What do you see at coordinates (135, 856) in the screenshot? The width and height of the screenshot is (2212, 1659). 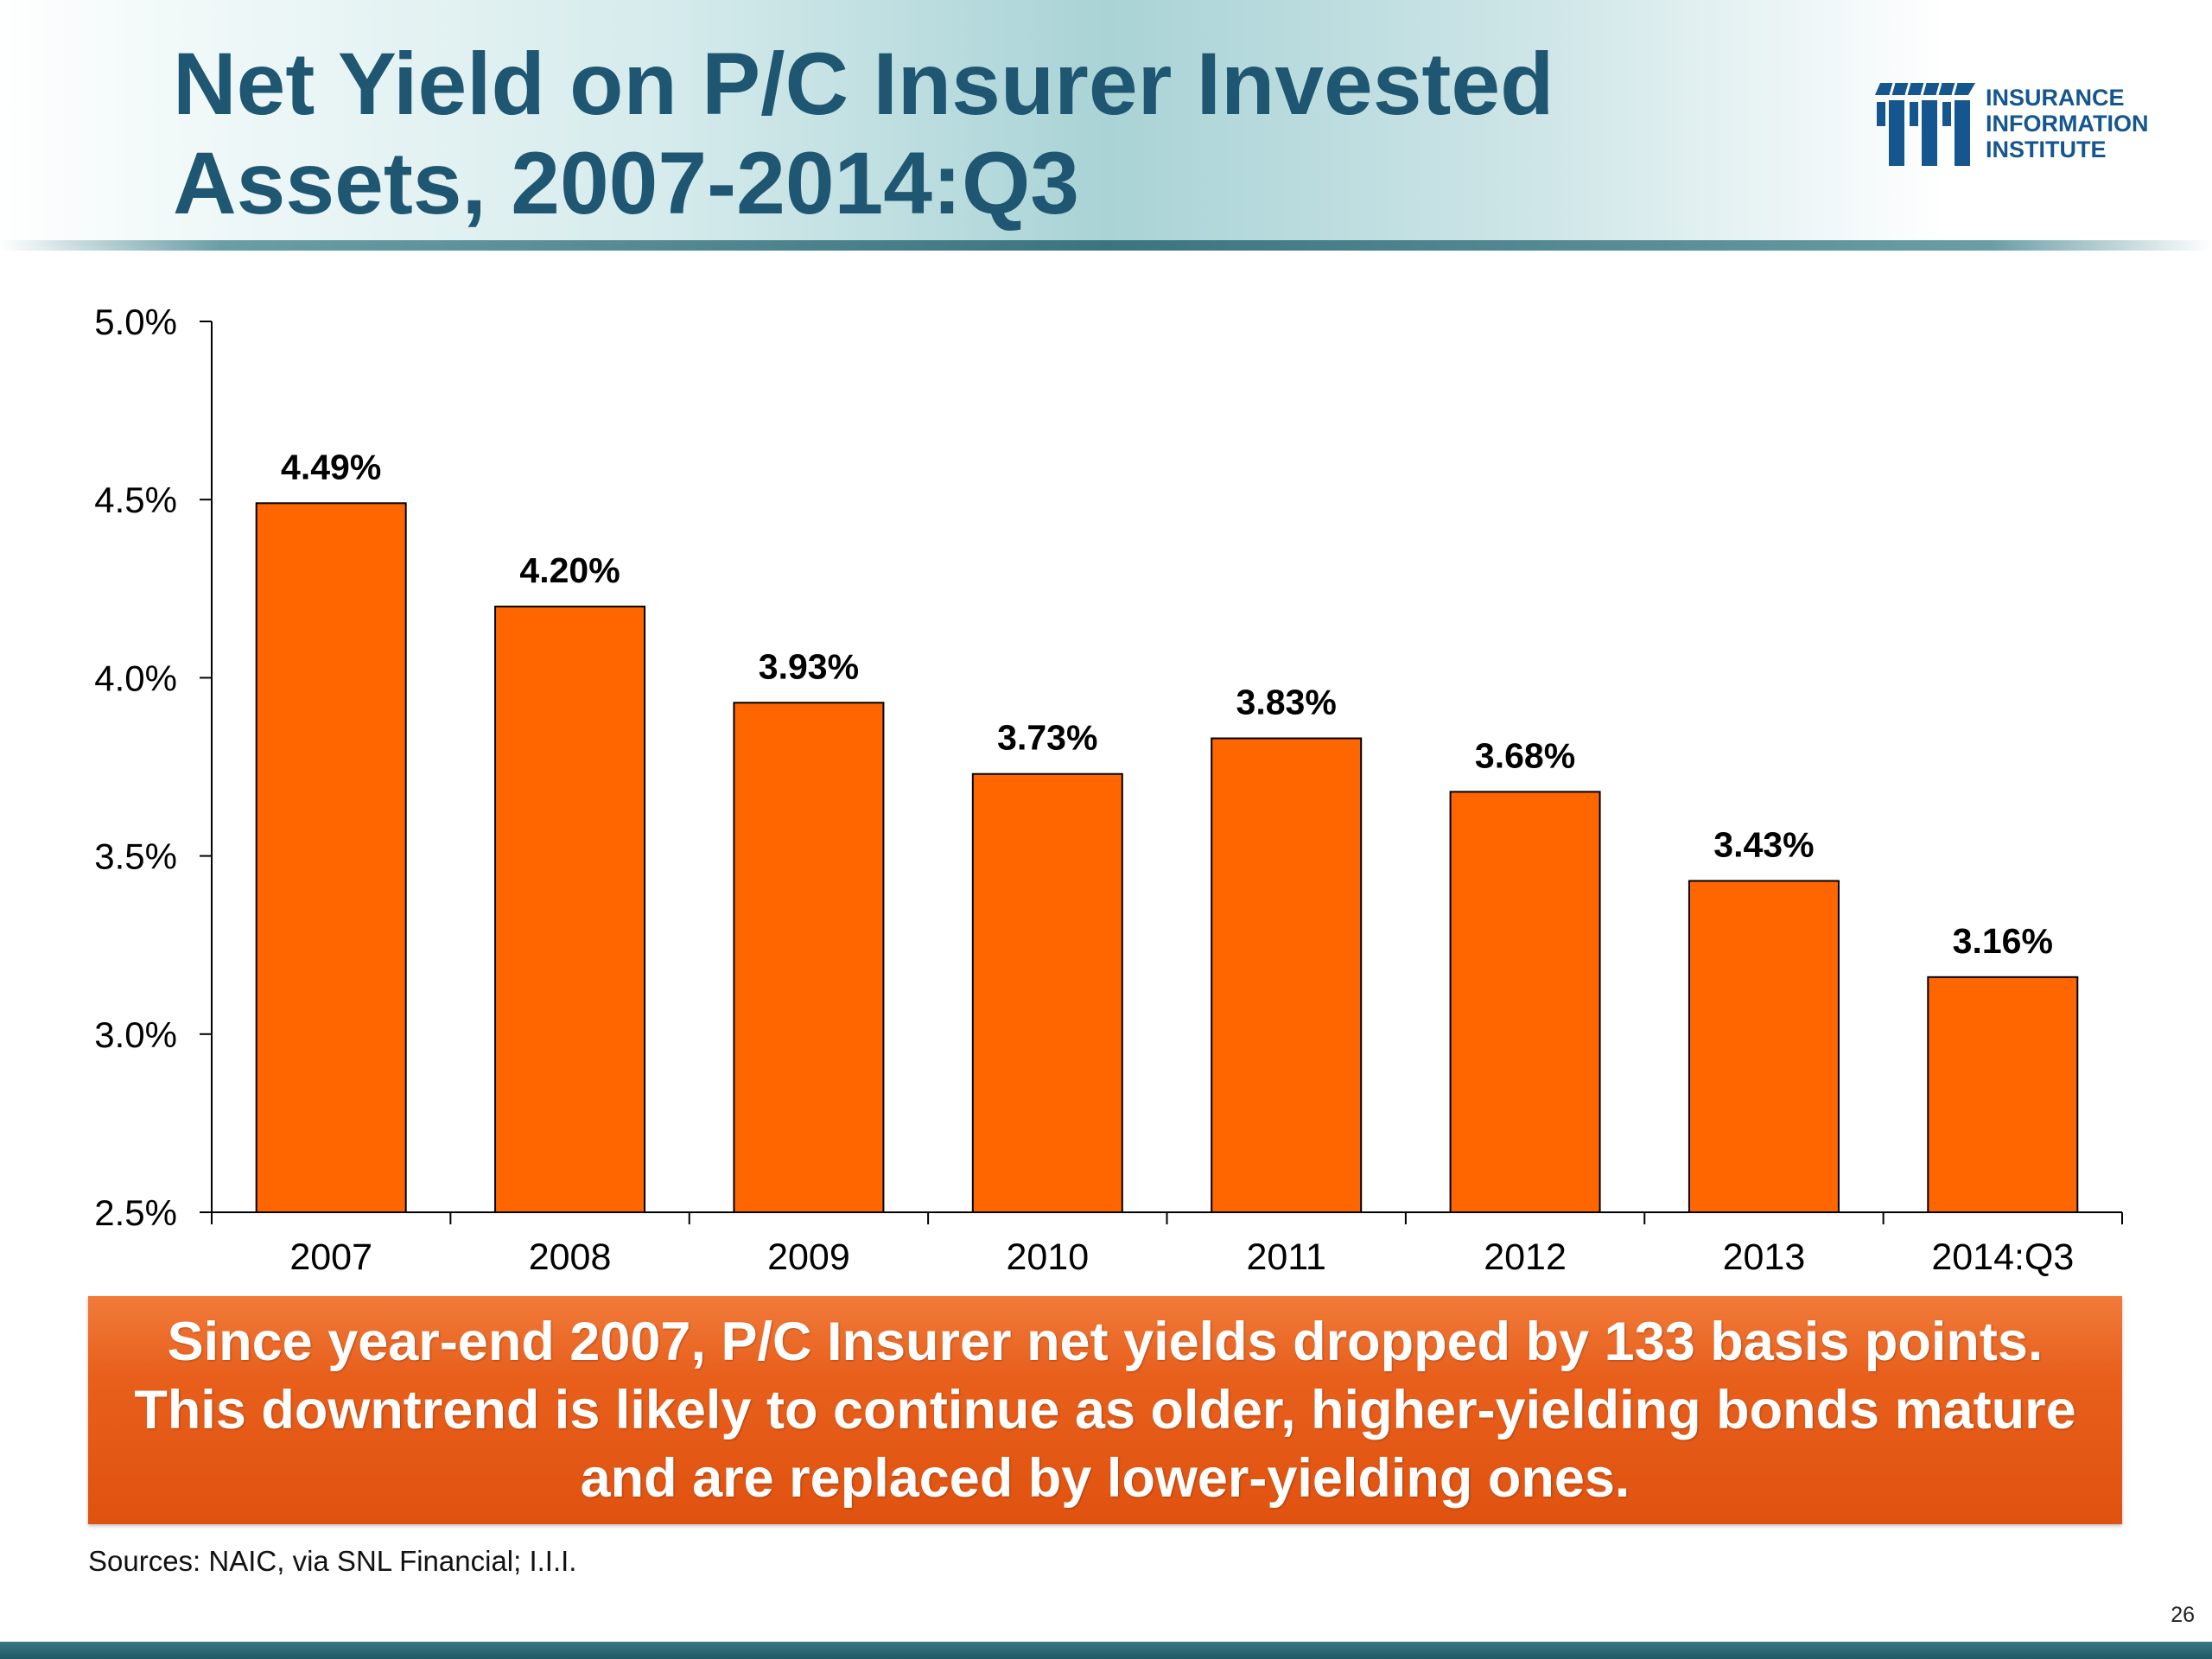 I see `y-tick-label-2: 3.5%` at bounding box center [135, 856].